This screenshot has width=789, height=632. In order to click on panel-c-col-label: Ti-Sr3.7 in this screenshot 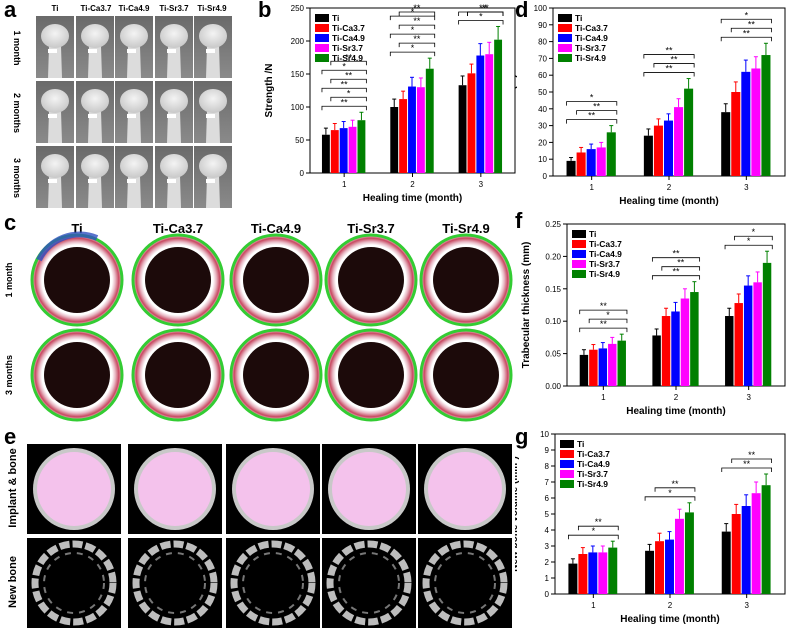, I will do `click(370, 228)`.